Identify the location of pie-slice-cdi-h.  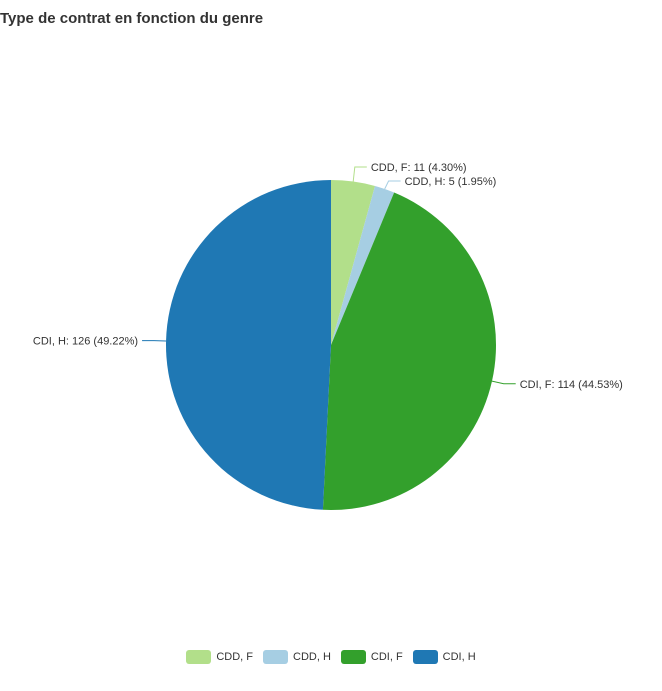
(248, 345).